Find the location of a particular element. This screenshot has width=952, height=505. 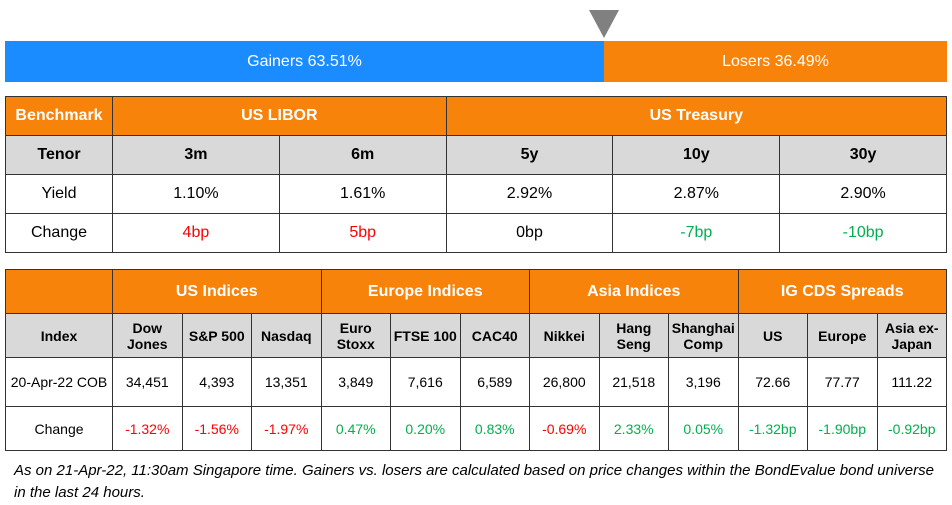

index-name: US is located at coordinates (772, 335).